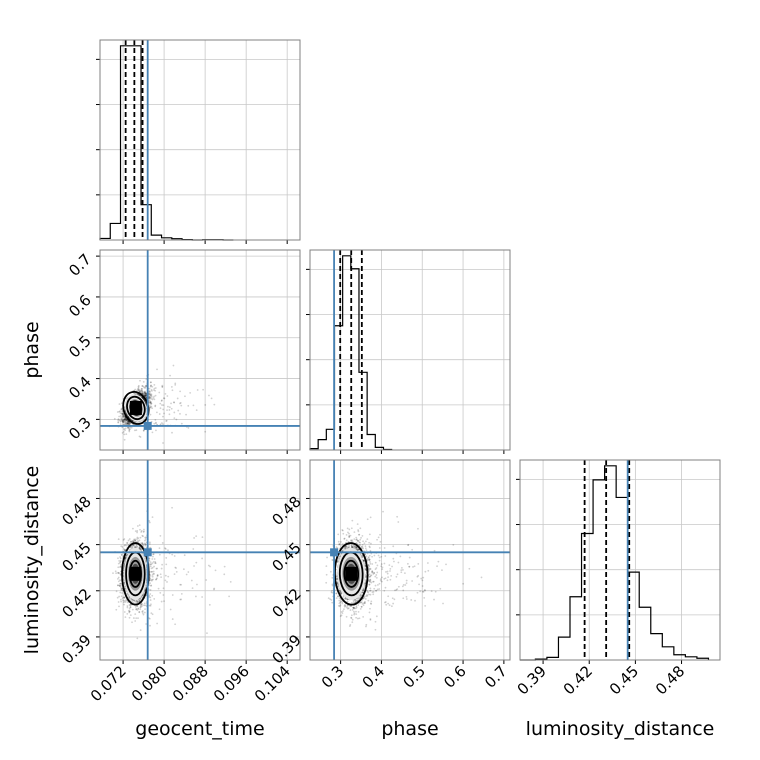  Describe the element at coordinates (149, 683) in the screenshot. I see `x-tick-label-geocent_time: 0.080` at that location.